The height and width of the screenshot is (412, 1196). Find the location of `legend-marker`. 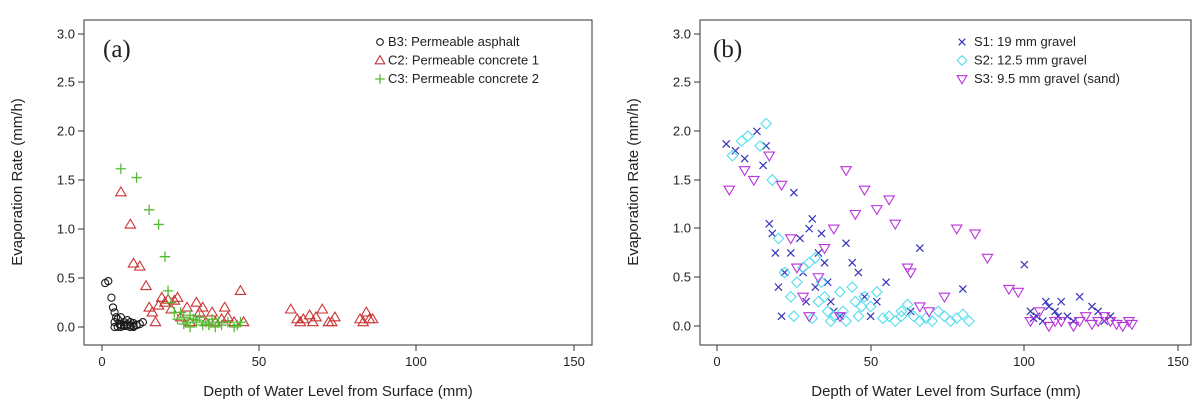

legend-marker is located at coordinates (962, 80).